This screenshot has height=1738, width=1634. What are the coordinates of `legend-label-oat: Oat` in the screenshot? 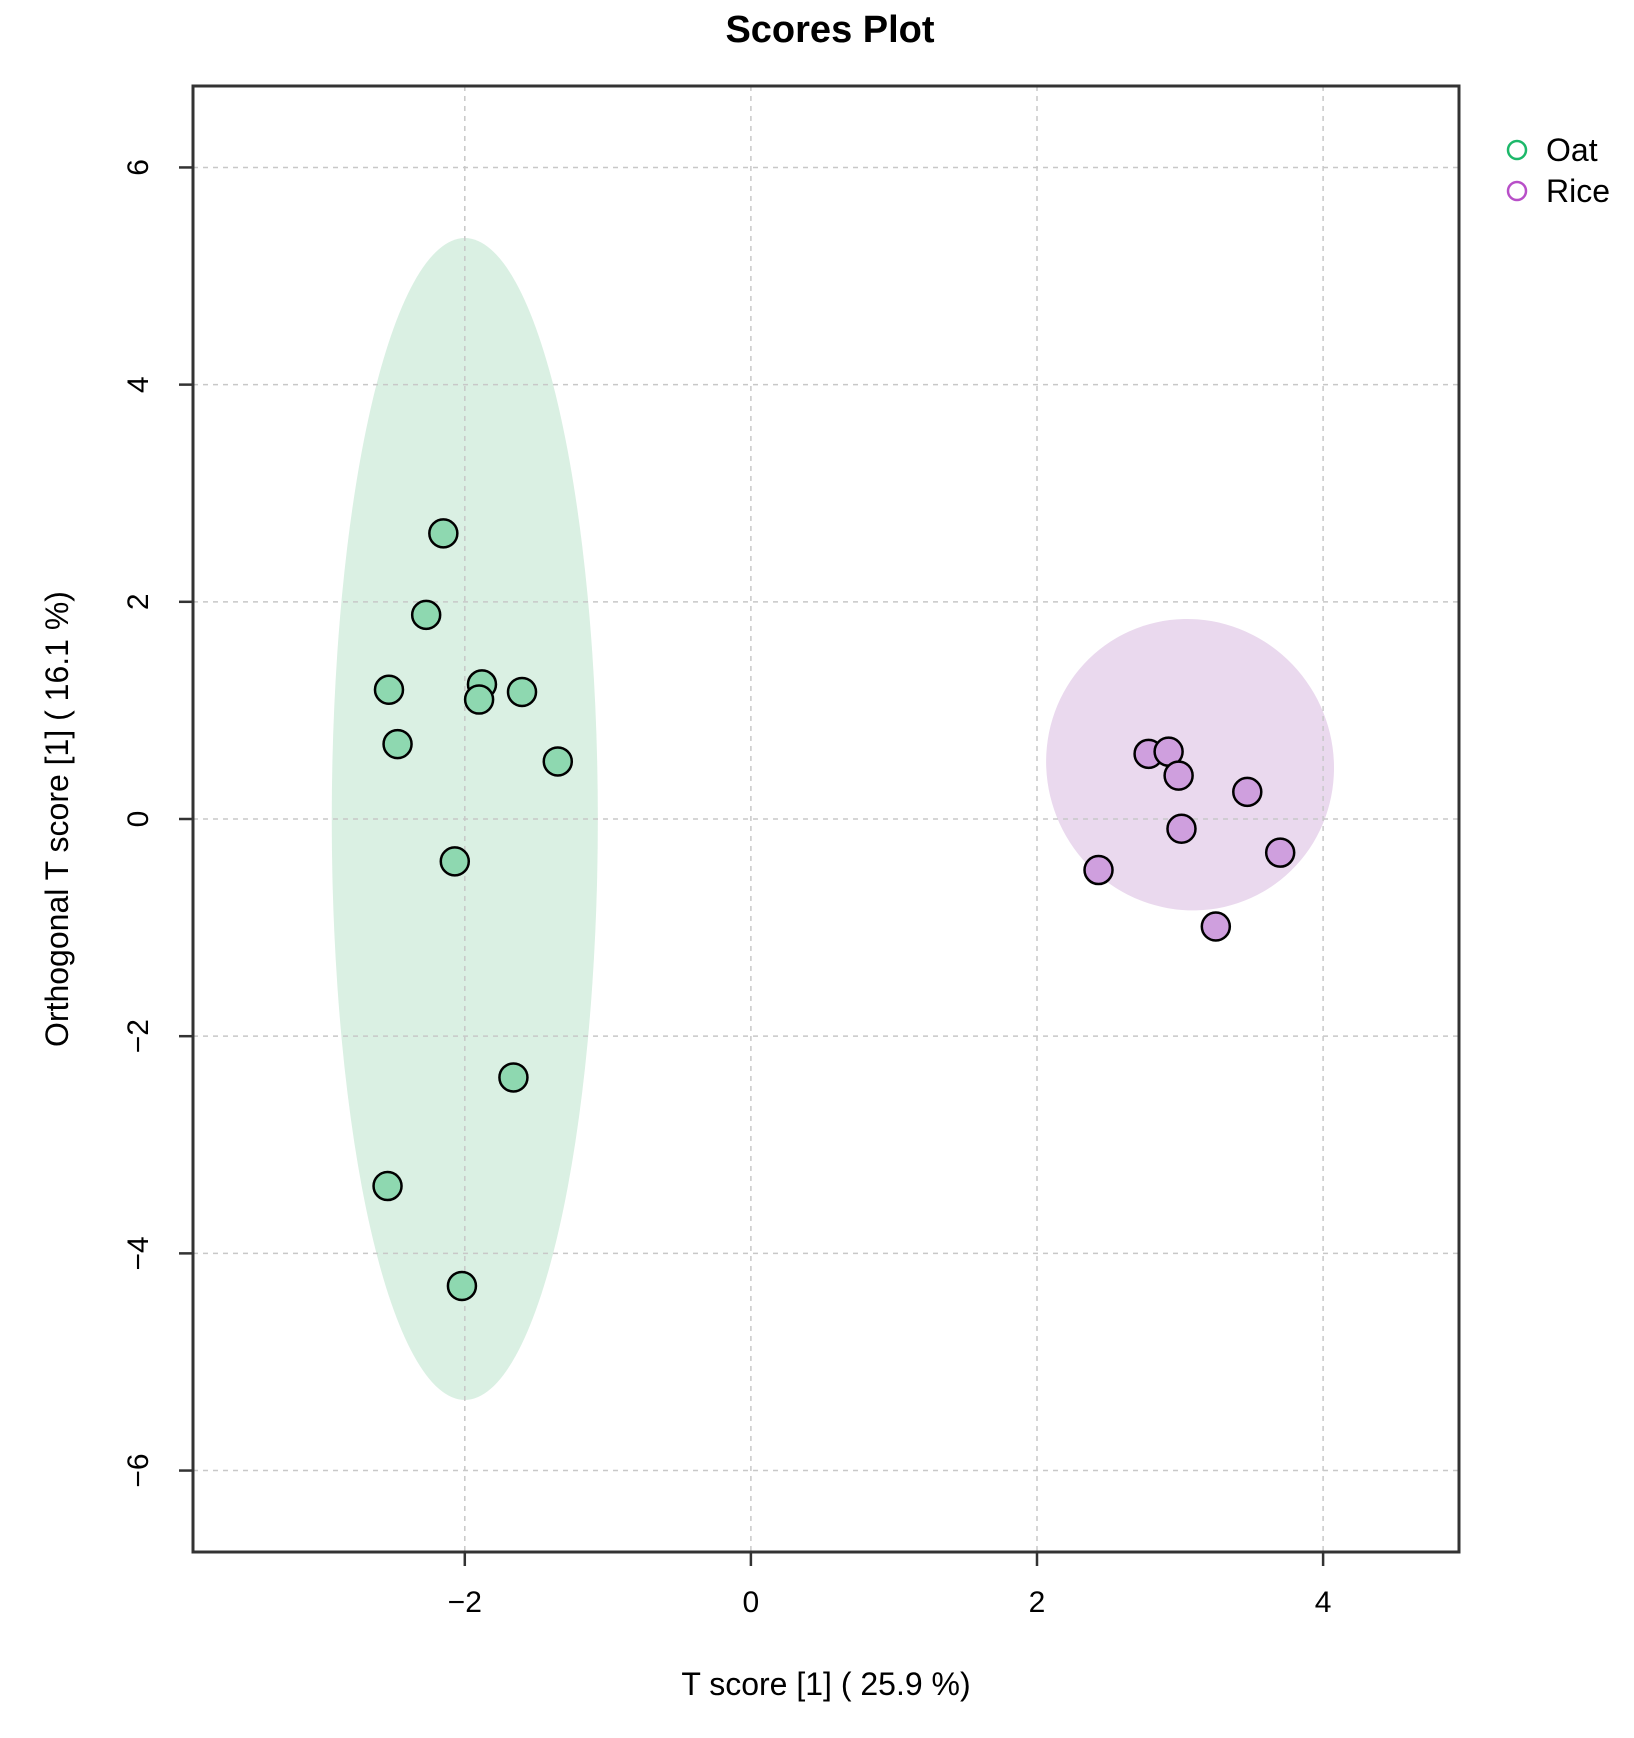 It's located at (1572, 150).